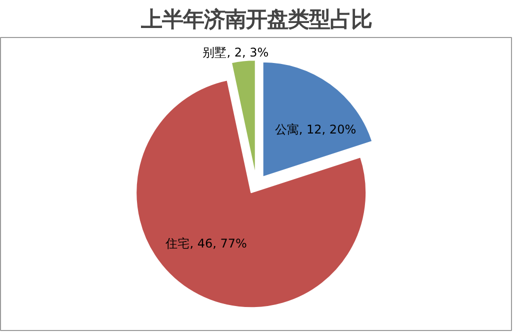 This screenshot has width=514, height=333. What do you see at coordinates (315, 129) in the screenshot?
I see `slice-label: 公寓, 12, 20%` at bounding box center [315, 129].